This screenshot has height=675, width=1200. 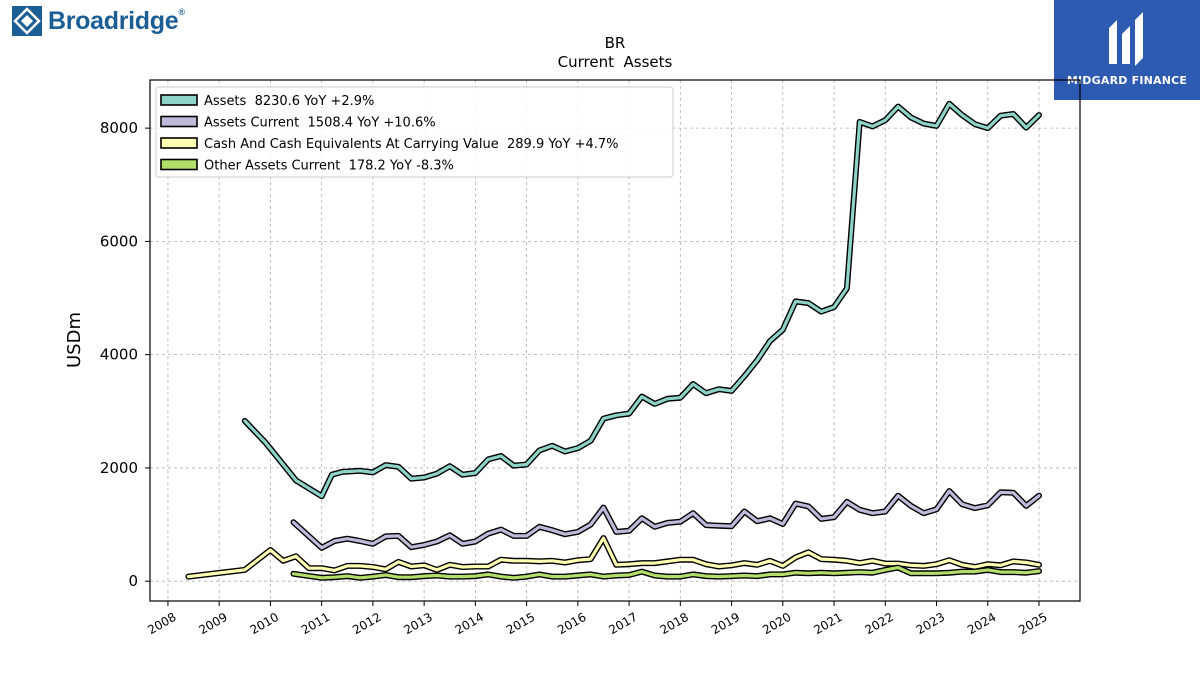 I want to click on broadridge-logo: Broadridge®, so click(x=98, y=21).